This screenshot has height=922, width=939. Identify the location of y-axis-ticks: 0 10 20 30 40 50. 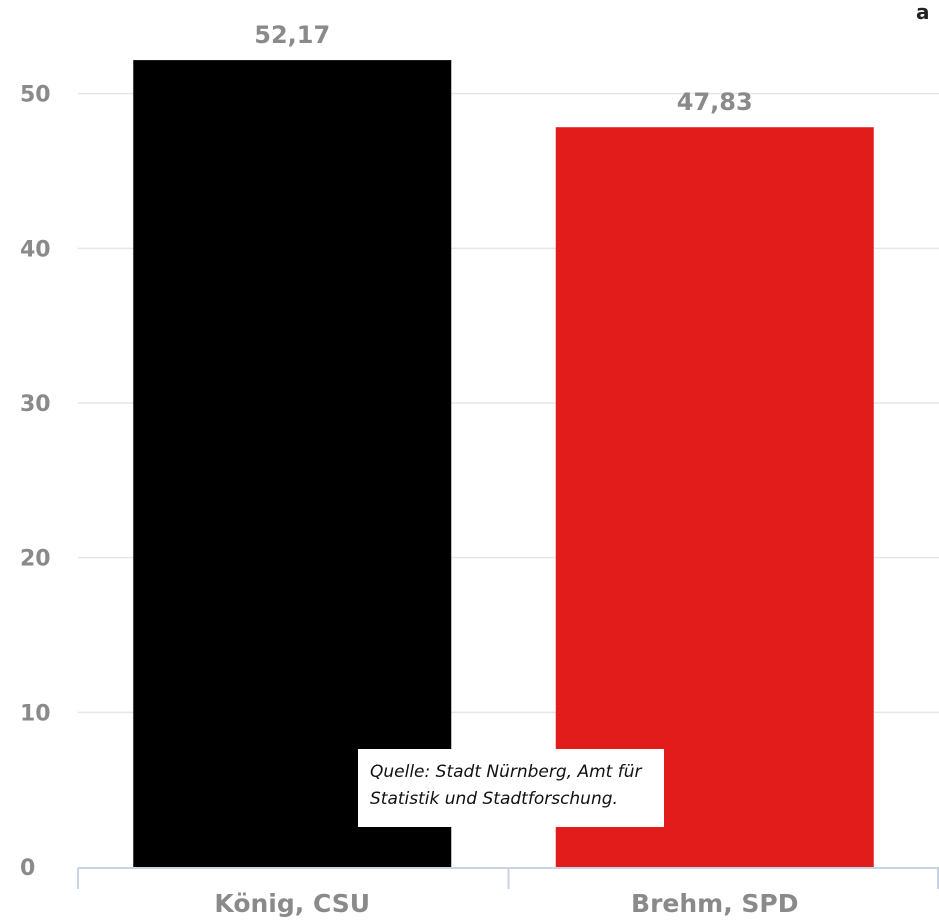
(35, 482).